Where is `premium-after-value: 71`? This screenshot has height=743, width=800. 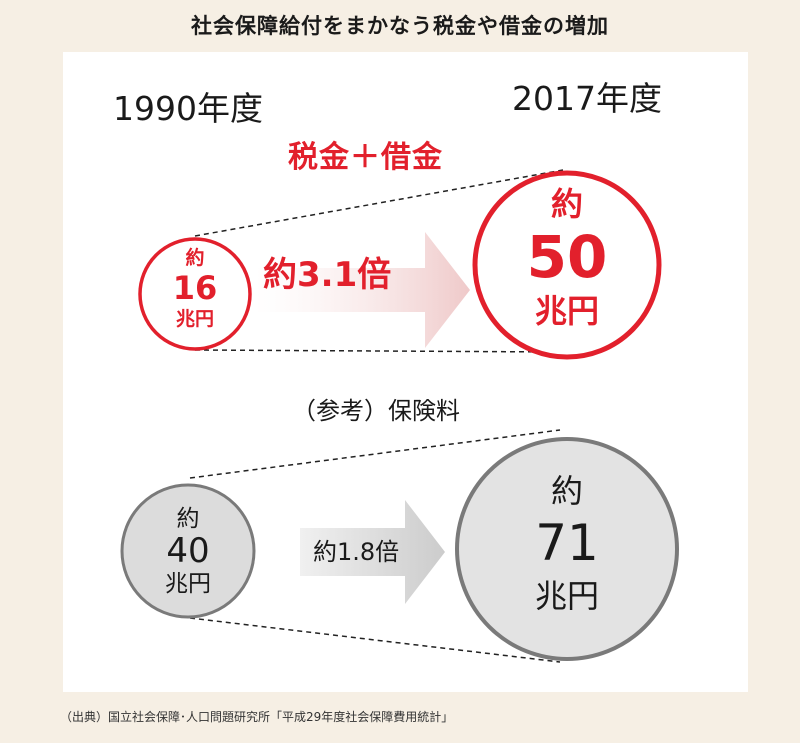 premium-after-value: 71 is located at coordinates (567, 543).